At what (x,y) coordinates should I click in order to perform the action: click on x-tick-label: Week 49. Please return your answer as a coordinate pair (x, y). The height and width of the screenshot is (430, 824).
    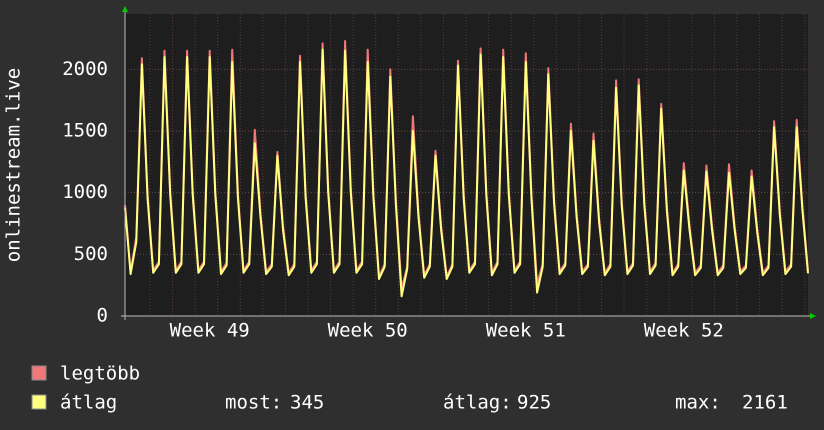
    Looking at the image, I should click on (210, 331).